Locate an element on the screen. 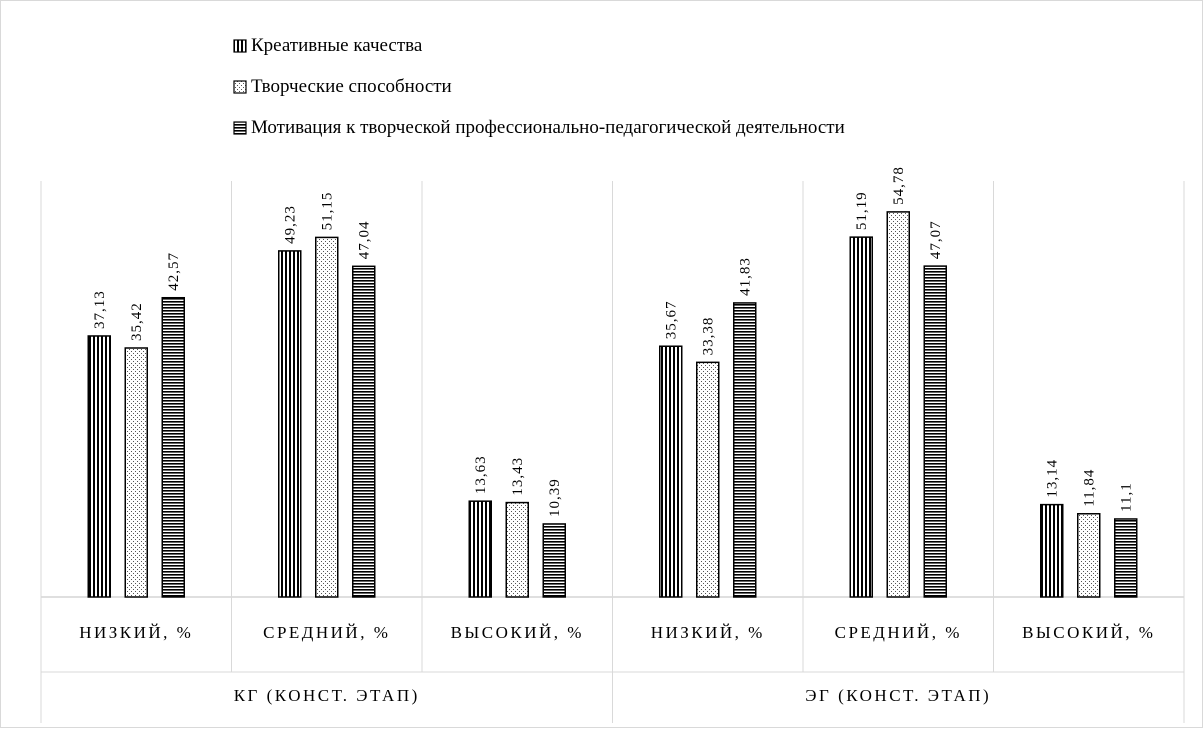 The width and height of the screenshot is (1203, 729). value-label-1-3: 13,63 is located at coordinates (481, 474).